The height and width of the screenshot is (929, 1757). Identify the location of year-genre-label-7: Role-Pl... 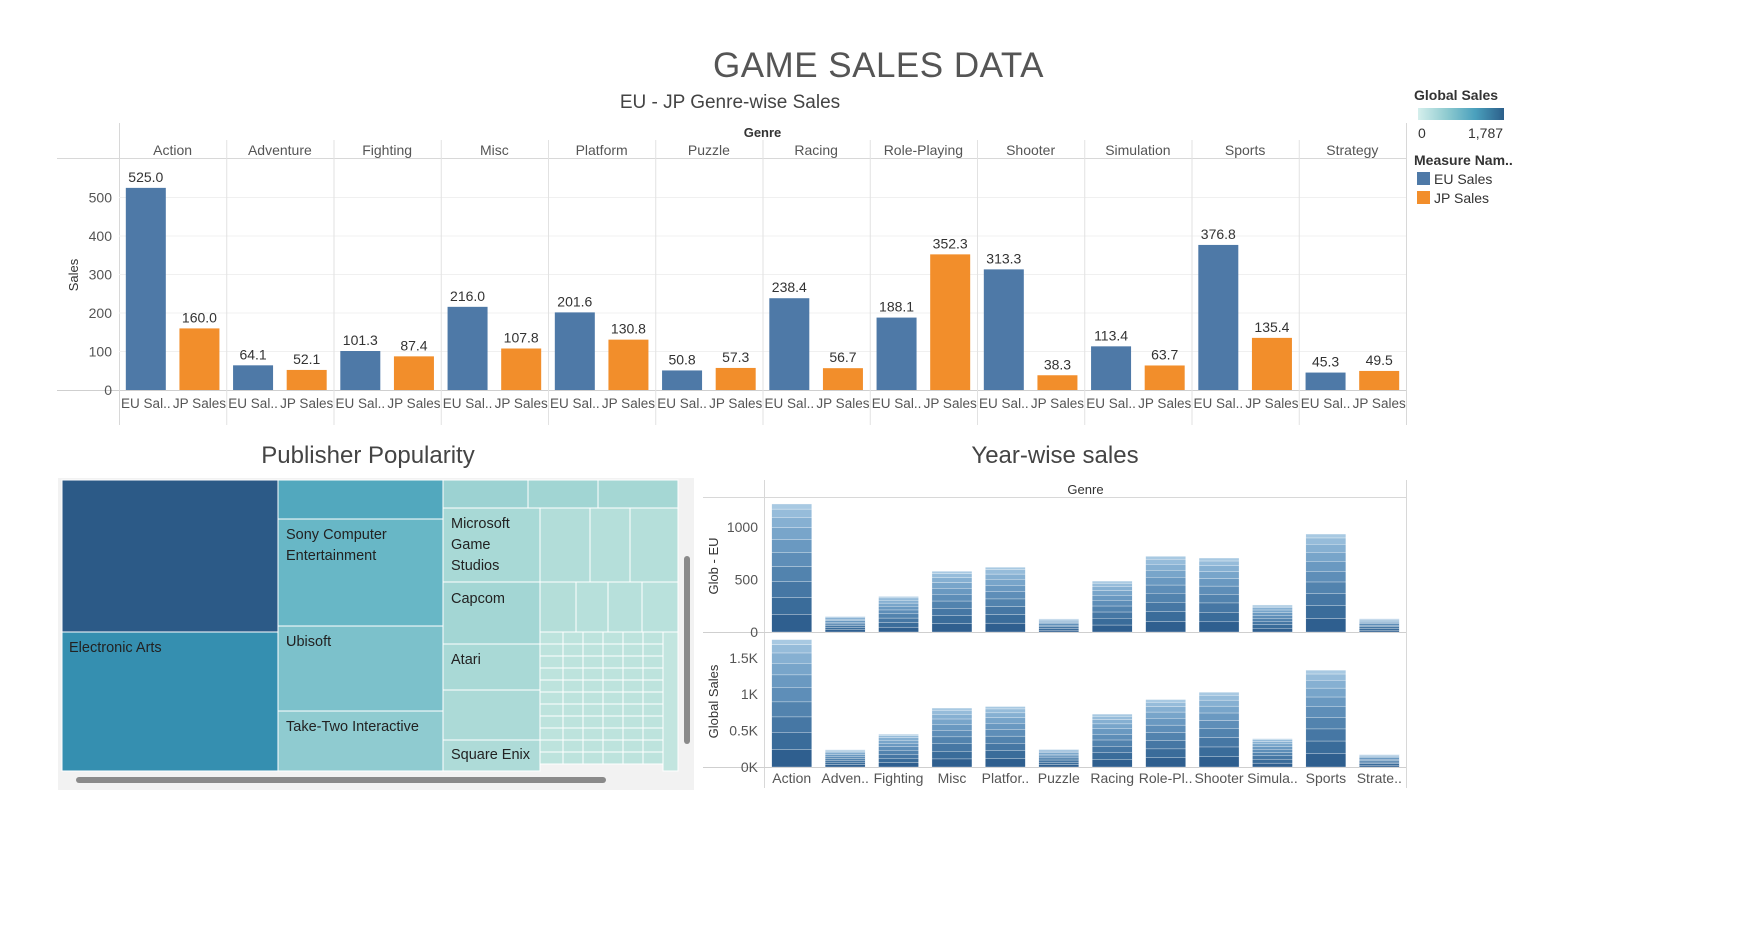
(1166, 778).